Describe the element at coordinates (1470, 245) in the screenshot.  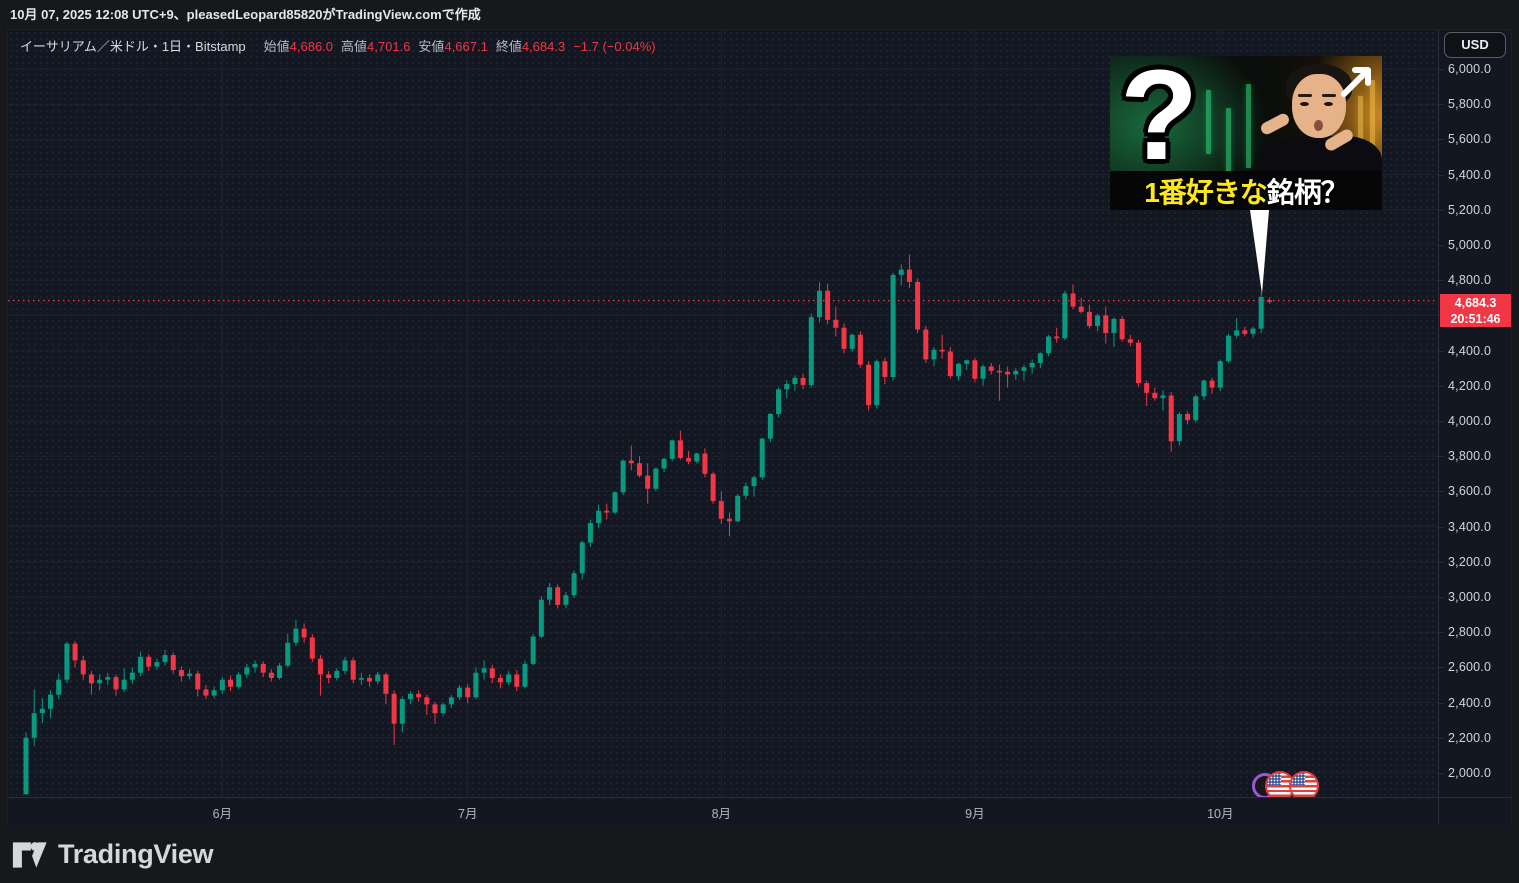
I see `price-axis-label: 5,000.0` at that location.